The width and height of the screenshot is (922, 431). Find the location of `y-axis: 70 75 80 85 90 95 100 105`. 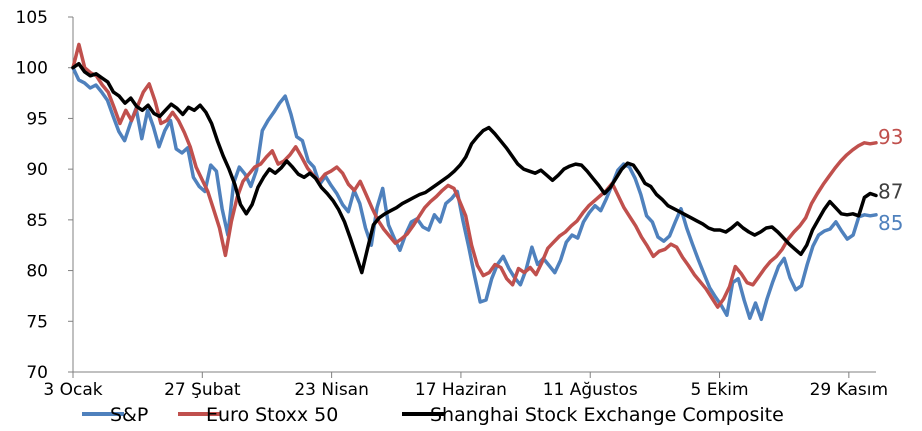

y-axis: 70 75 80 85 90 95 100 105 is located at coordinates (45, 195).